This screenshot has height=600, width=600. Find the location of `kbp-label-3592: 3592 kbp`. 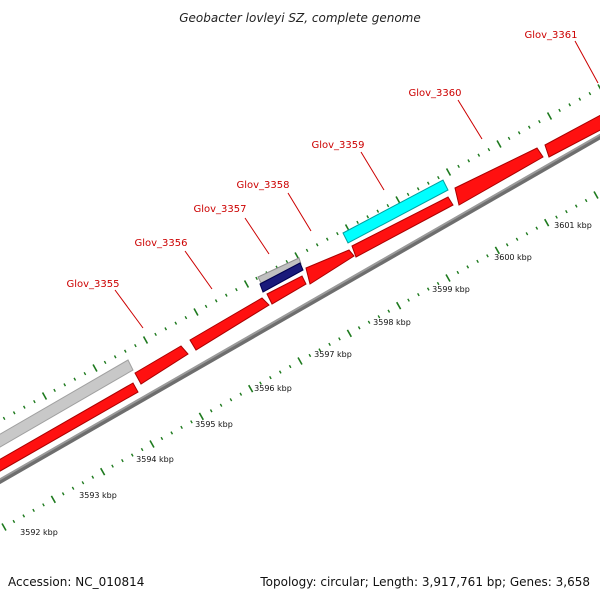

kbp-label-3592: 3592 kbp is located at coordinates (39, 532).